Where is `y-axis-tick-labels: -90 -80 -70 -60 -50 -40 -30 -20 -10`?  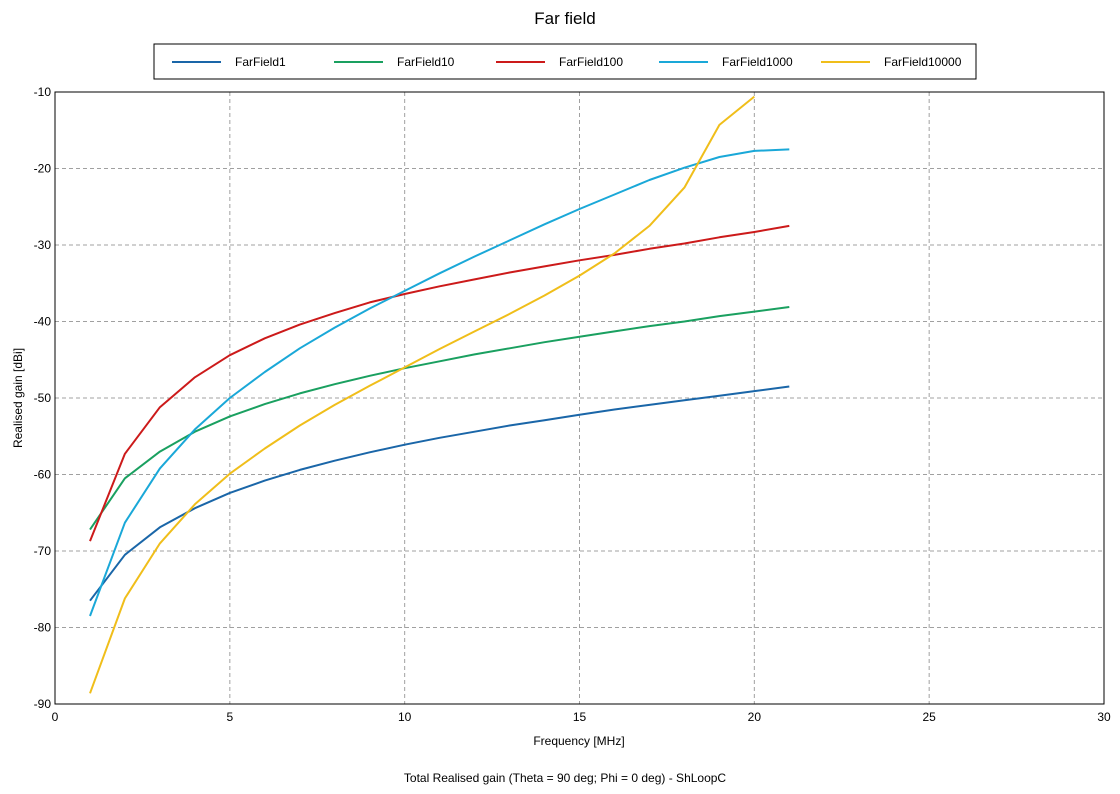
y-axis-tick-labels: -90 -80 -70 -60 -50 -40 -30 -20 -10 is located at coordinates (43, 398).